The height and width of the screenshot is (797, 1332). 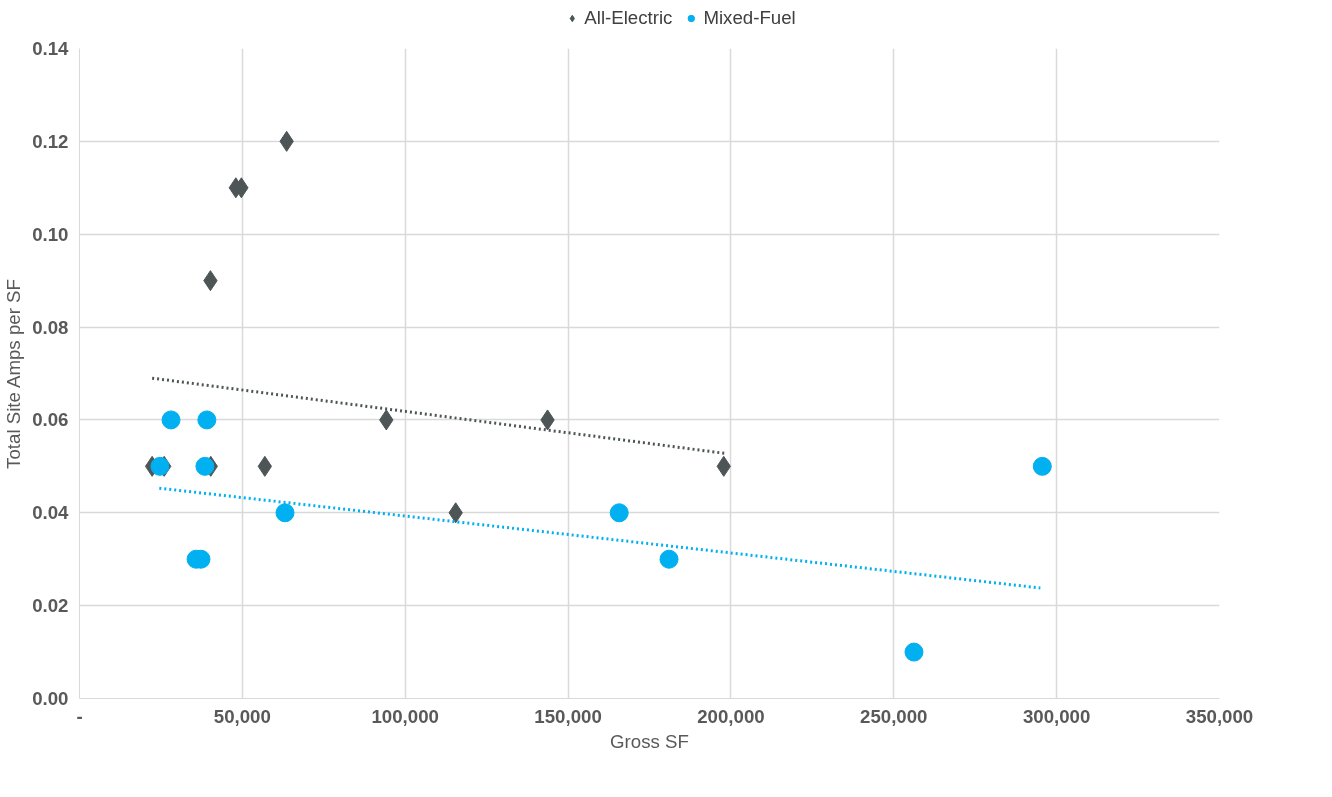 I want to click on x-tick-label: 100,000, so click(x=405, y=716).